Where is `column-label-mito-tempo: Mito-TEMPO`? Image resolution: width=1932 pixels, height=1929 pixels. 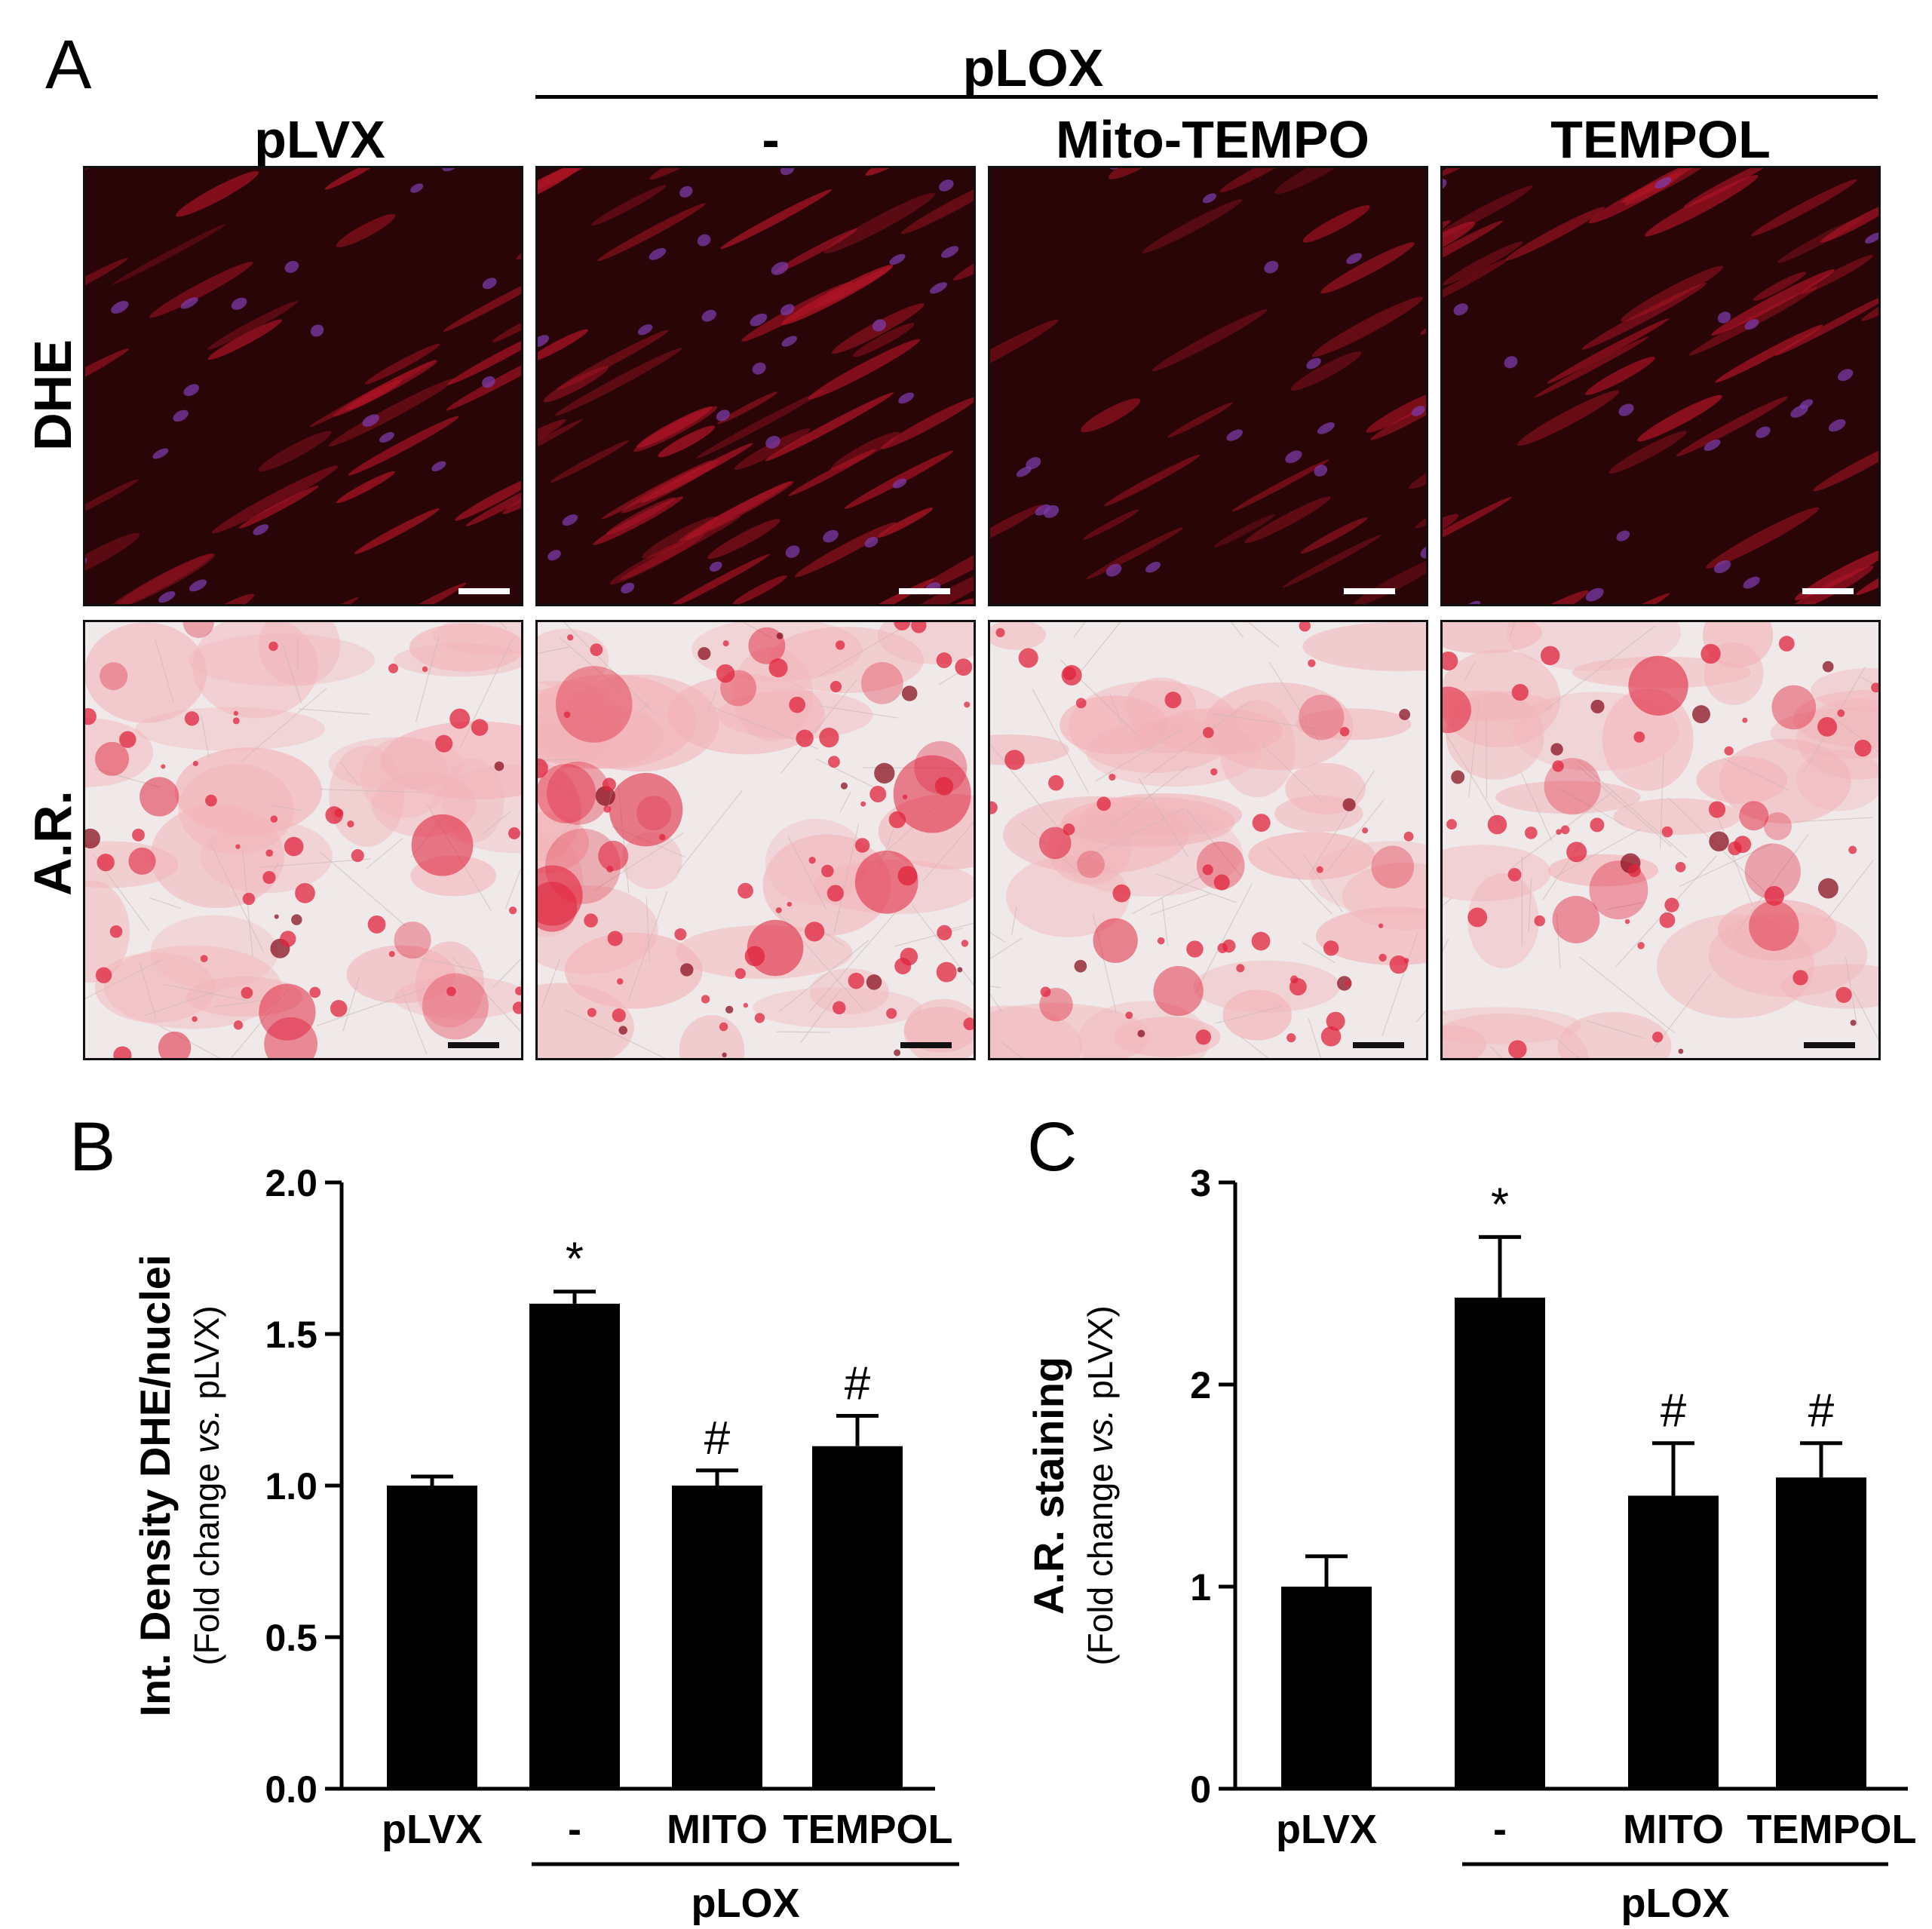
column-label-mito-tempo: Mito-TEMPO is located at coordinates (1212, 140).